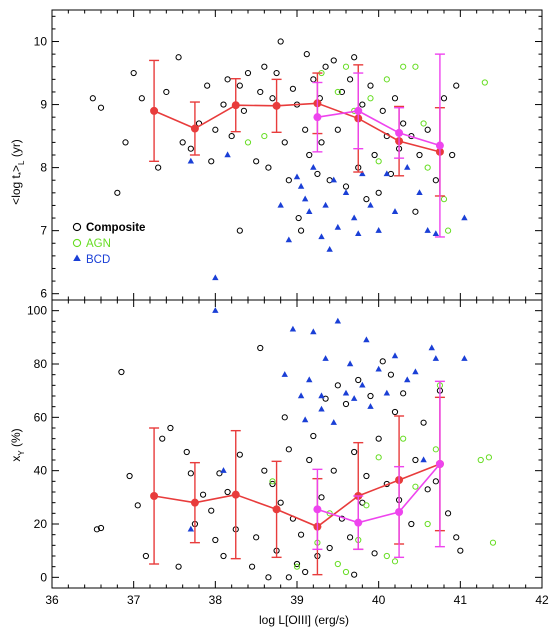  Describe the element at coordinates (43, 577) in the screenshot. I see `bottom-y-tick-label: 0` at that location.